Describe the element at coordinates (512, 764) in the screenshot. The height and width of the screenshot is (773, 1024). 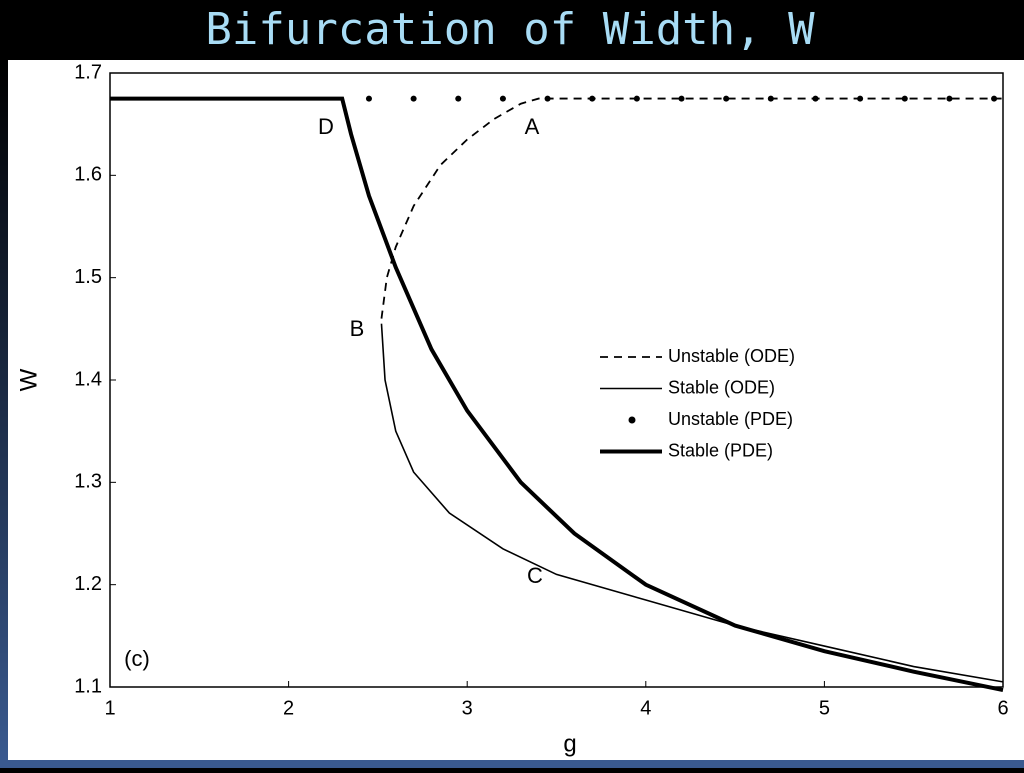
I see `bottom-strip` at that location.